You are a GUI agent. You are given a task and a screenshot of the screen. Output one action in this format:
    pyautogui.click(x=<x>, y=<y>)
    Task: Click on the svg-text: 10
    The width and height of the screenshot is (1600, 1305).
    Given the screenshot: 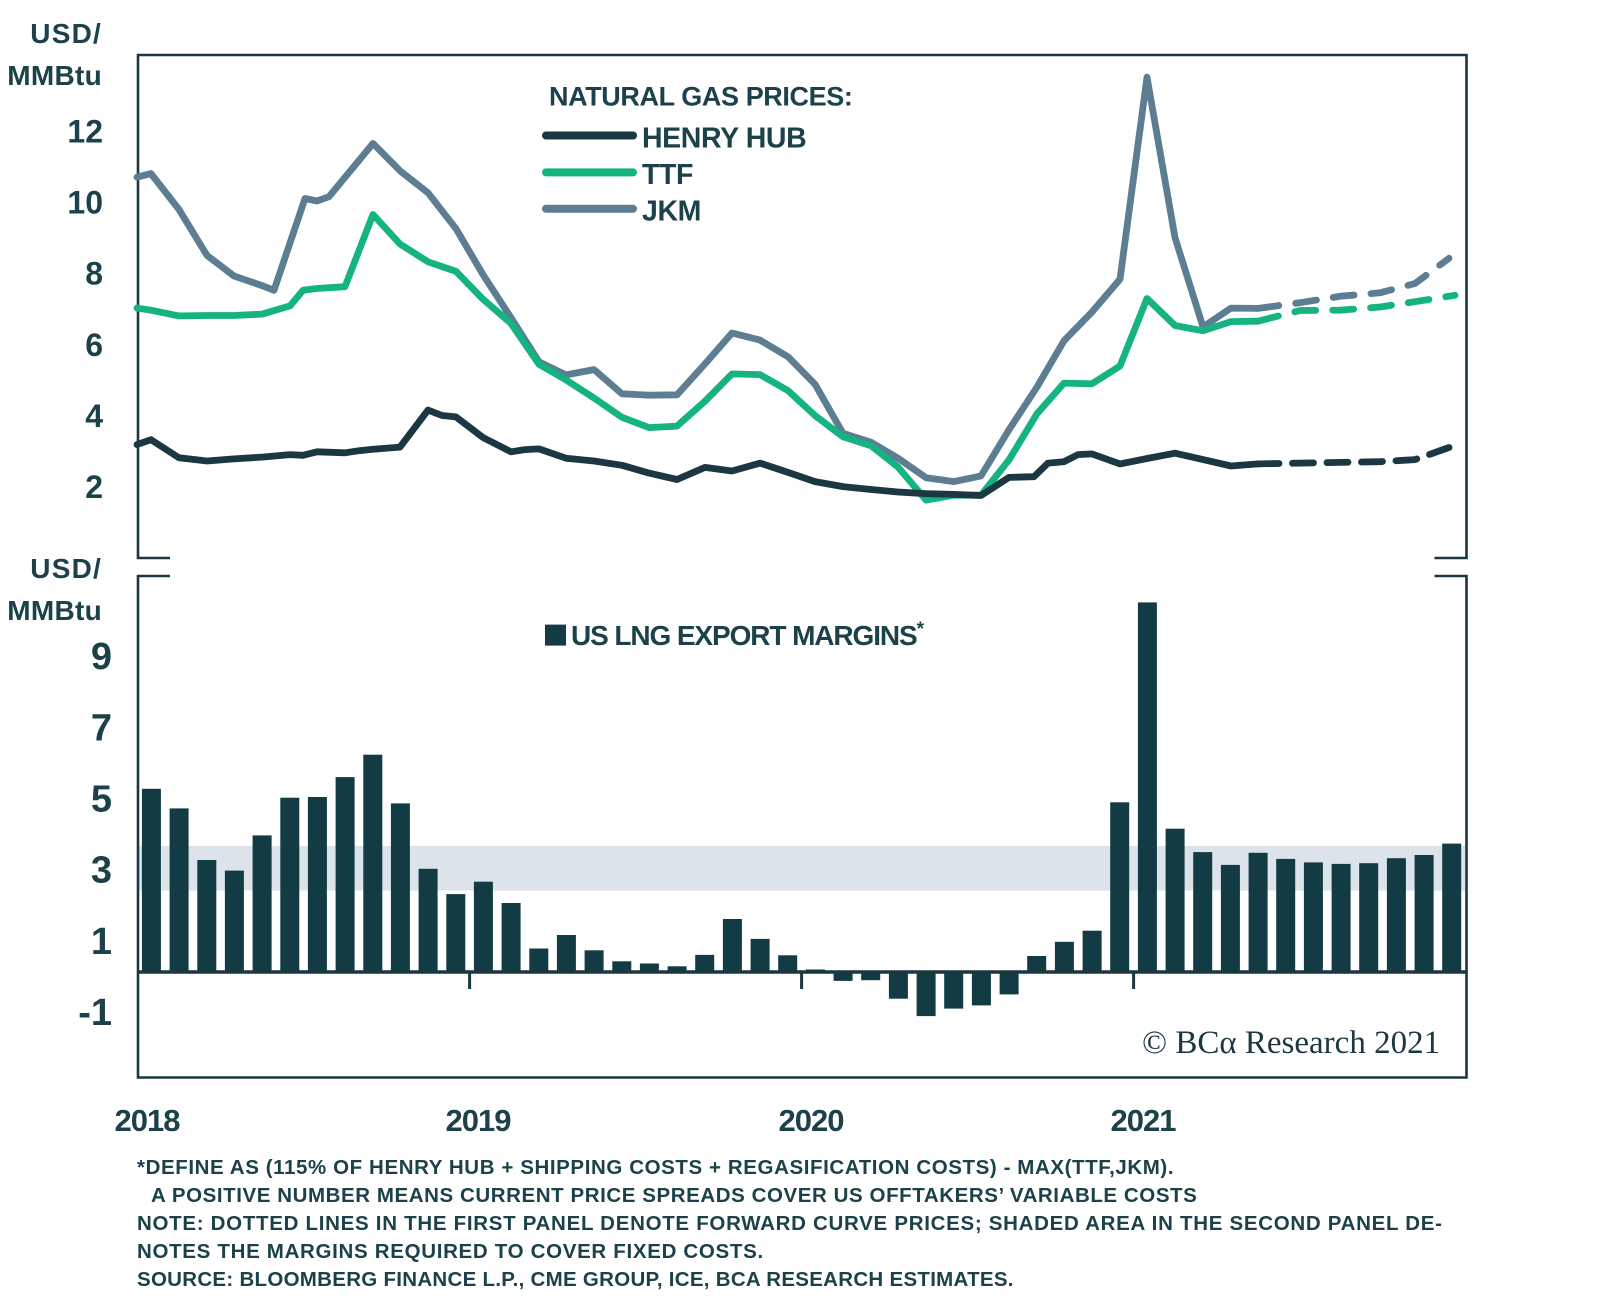 What is the action you would take?
    pyautogui.click(x=85, y=203)
    